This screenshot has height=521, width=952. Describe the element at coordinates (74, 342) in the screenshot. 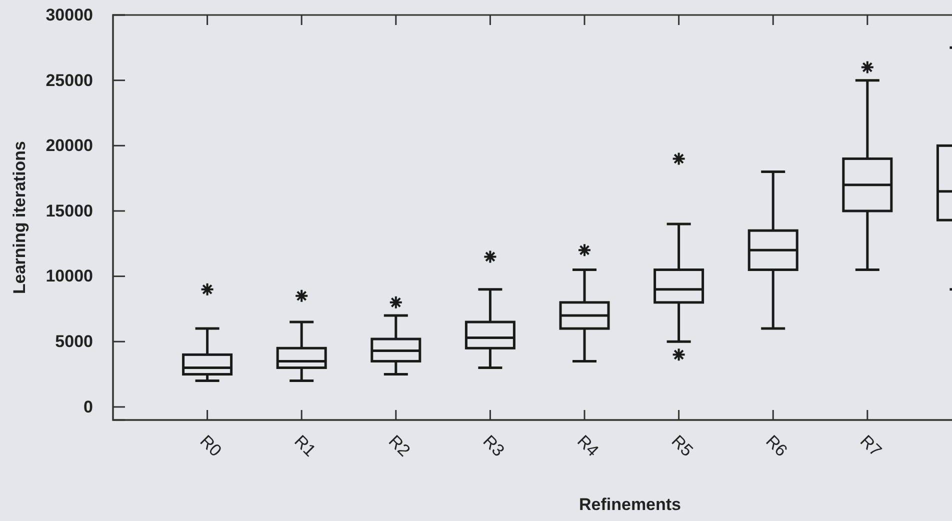

I see `y-tick-label: 5000` at that location.